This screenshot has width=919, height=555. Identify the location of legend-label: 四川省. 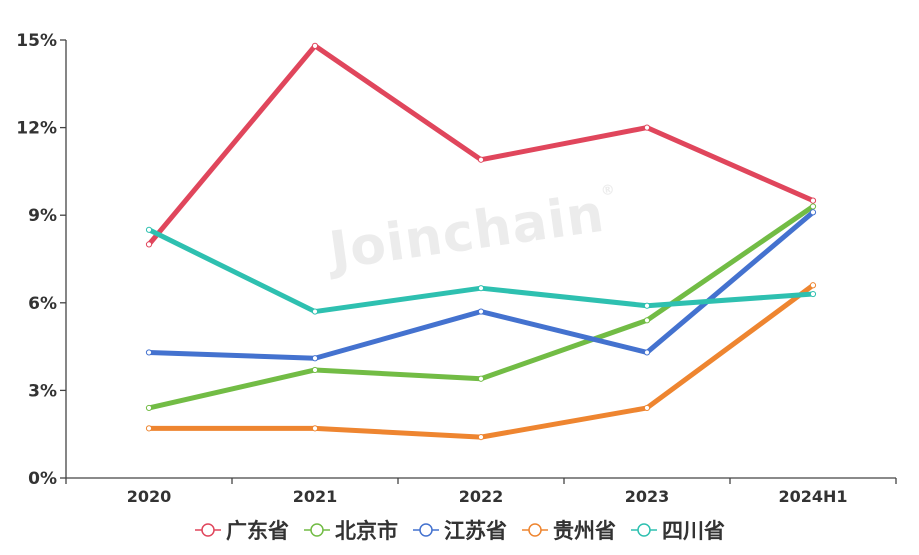
(693, 531).